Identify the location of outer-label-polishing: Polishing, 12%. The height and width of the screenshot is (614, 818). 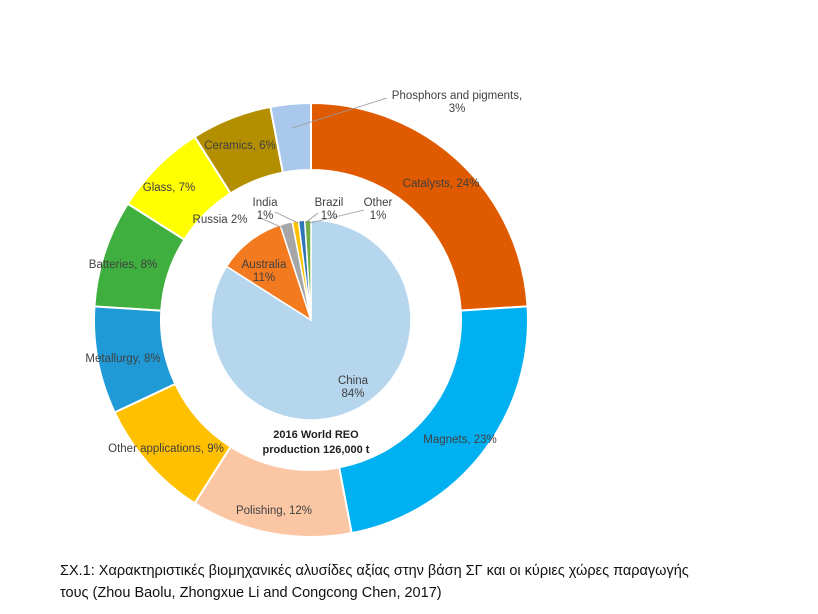
(274, 511).